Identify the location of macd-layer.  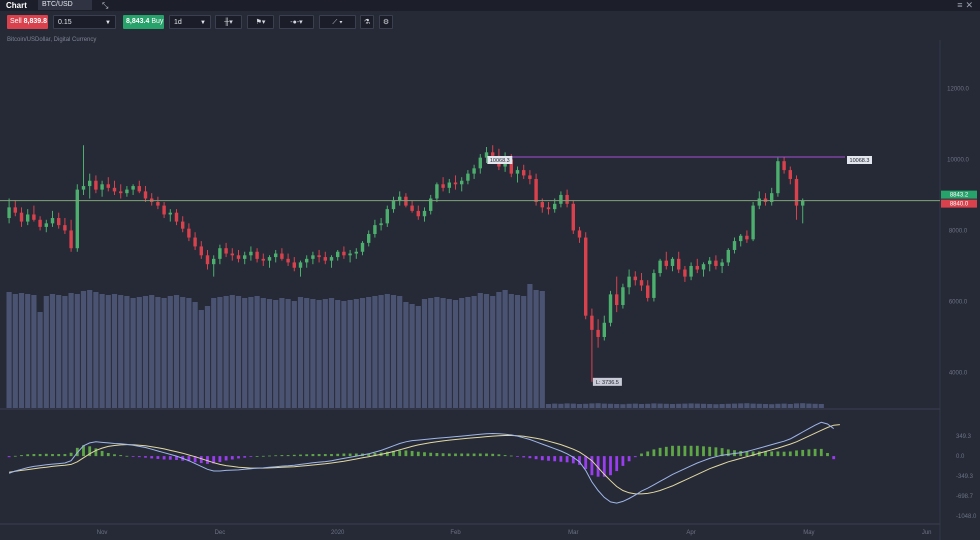
(423, 462).